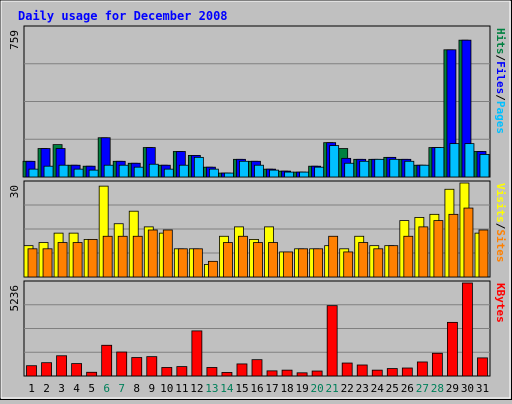 The height and width of the screenshot is (404, 512). Describe the element at coordinates (467, 388) in the screenshot. I see `x-tick-label: 30` at that location.